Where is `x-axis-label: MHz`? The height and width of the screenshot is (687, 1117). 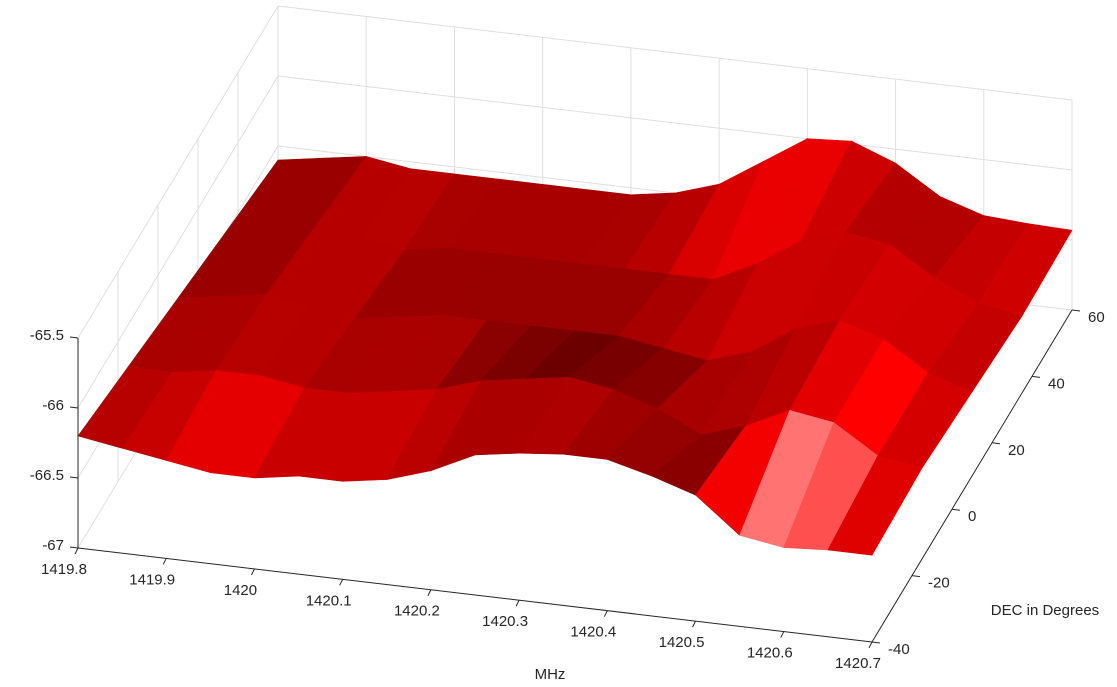 x-axis-label: MHz is located at coordinates (550, 674).